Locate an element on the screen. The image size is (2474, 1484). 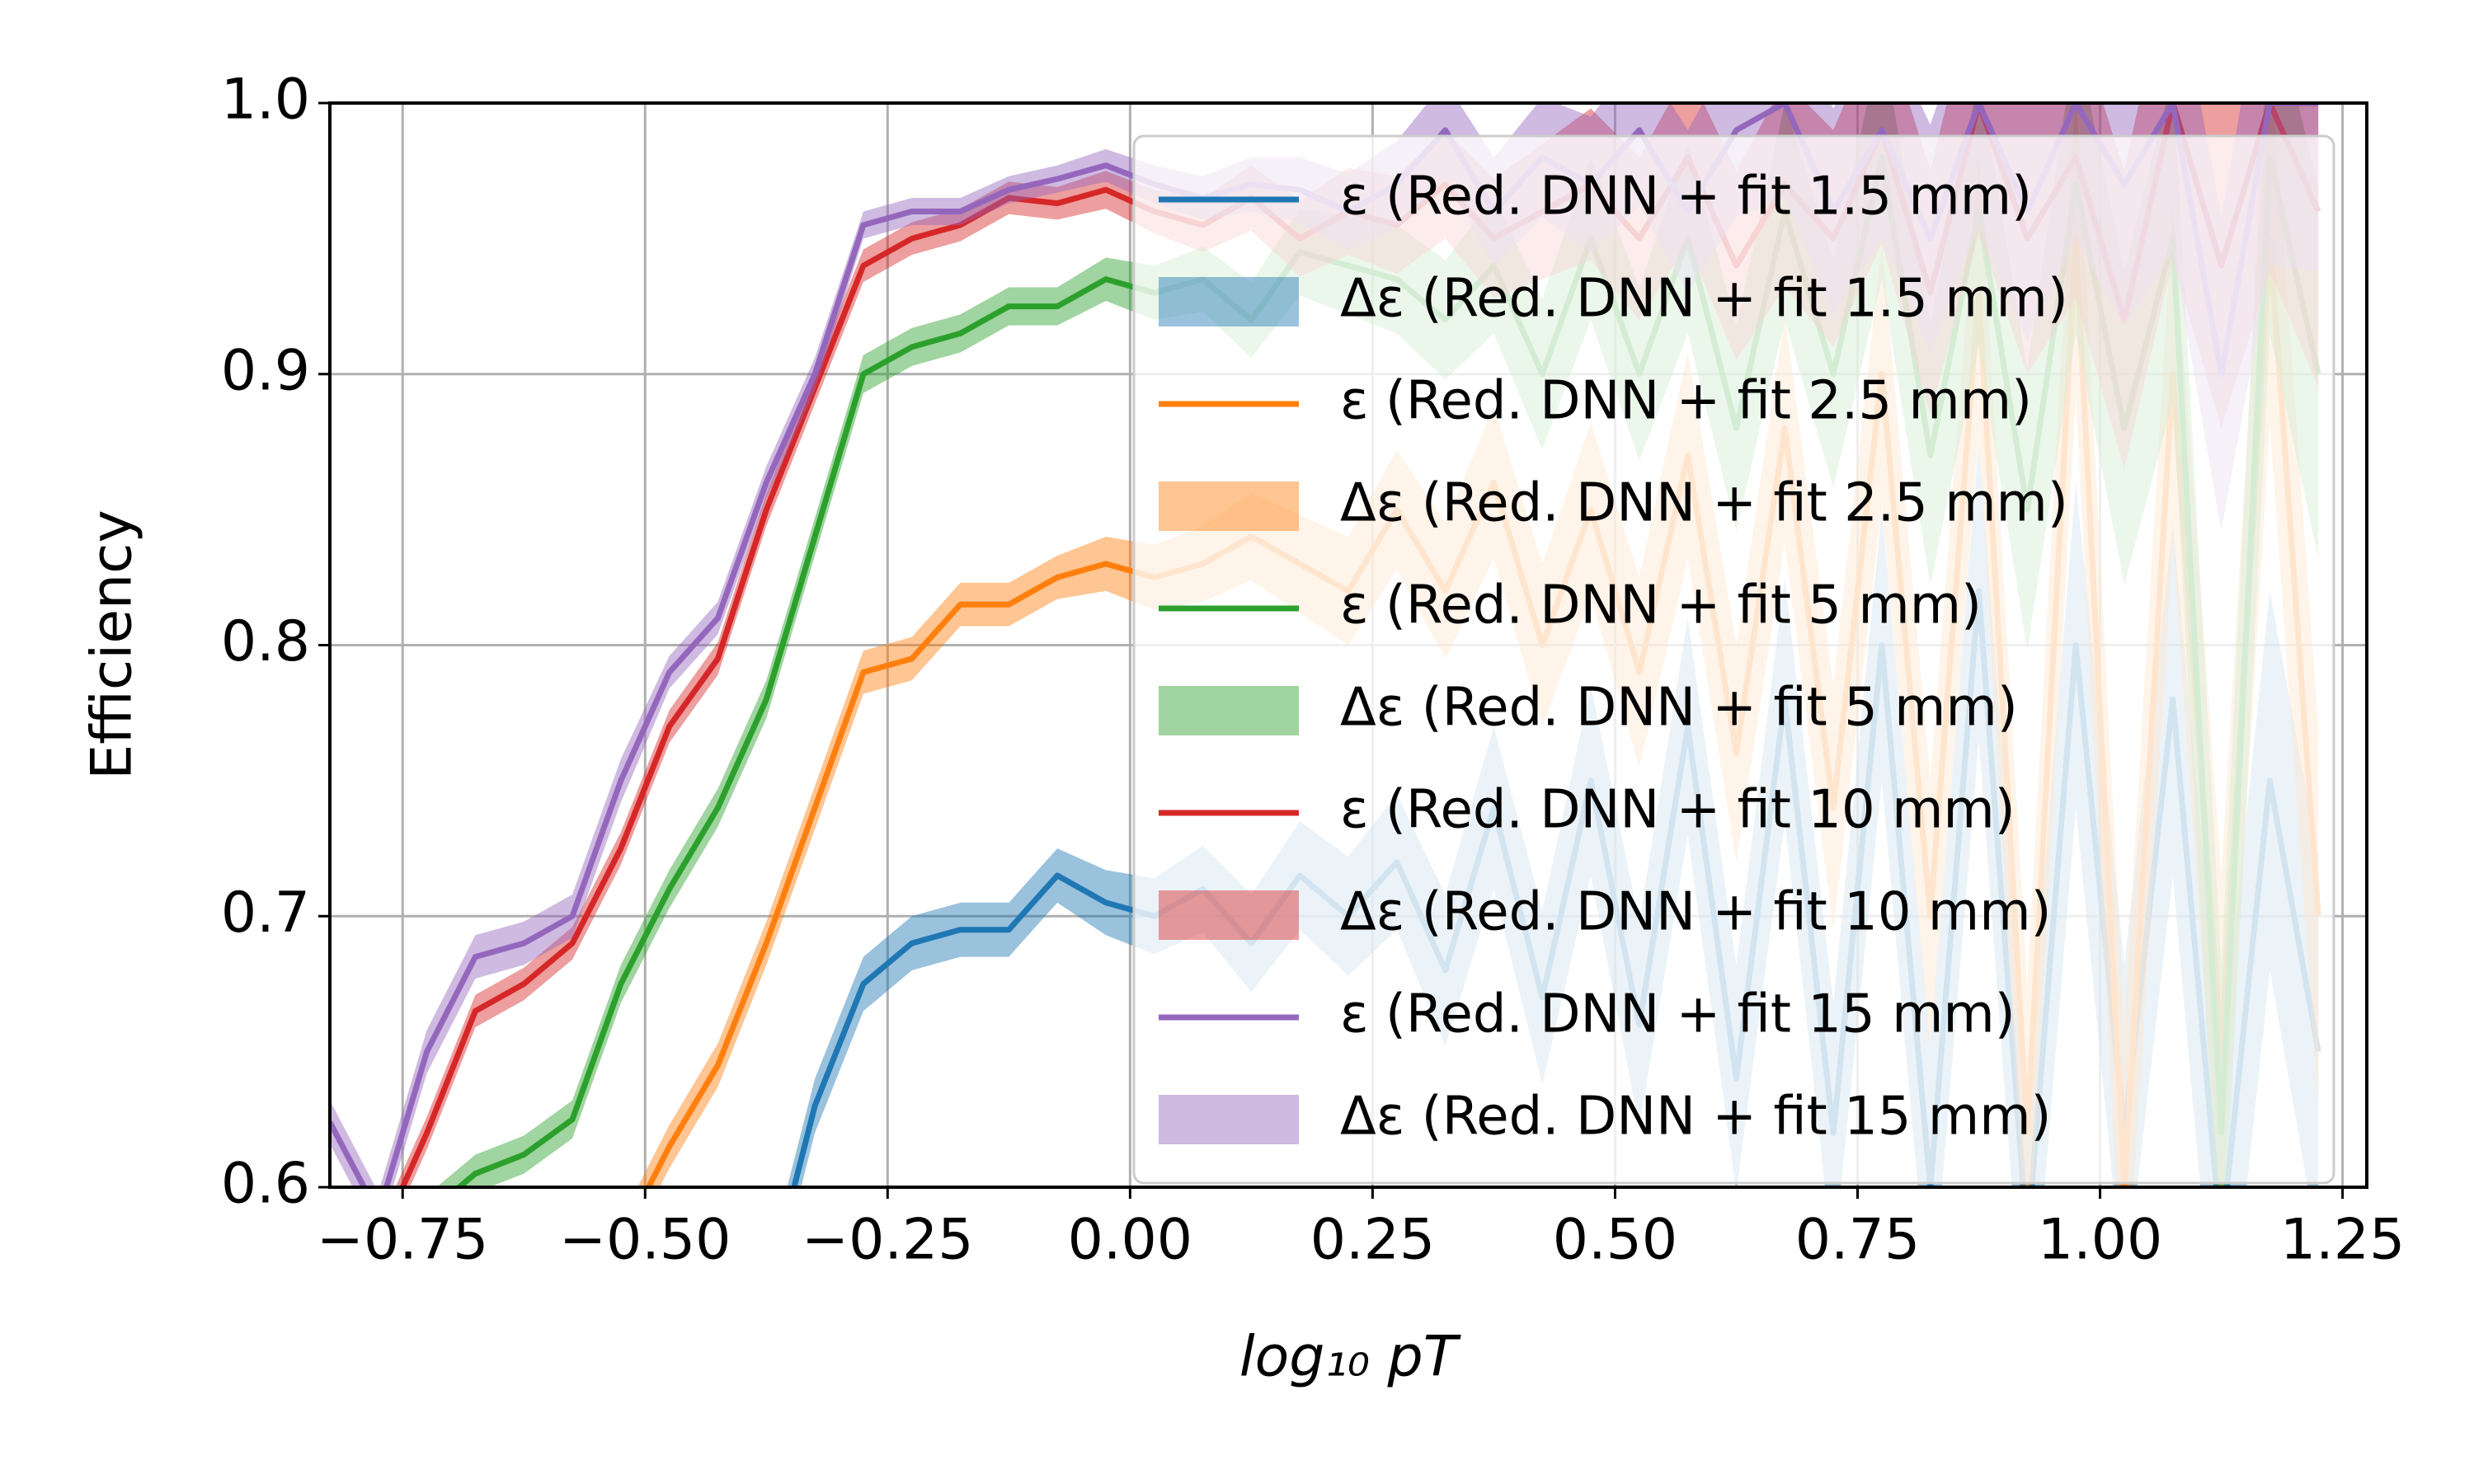
y-tick-label: 0.6 is located at coordinates (265, 1184).